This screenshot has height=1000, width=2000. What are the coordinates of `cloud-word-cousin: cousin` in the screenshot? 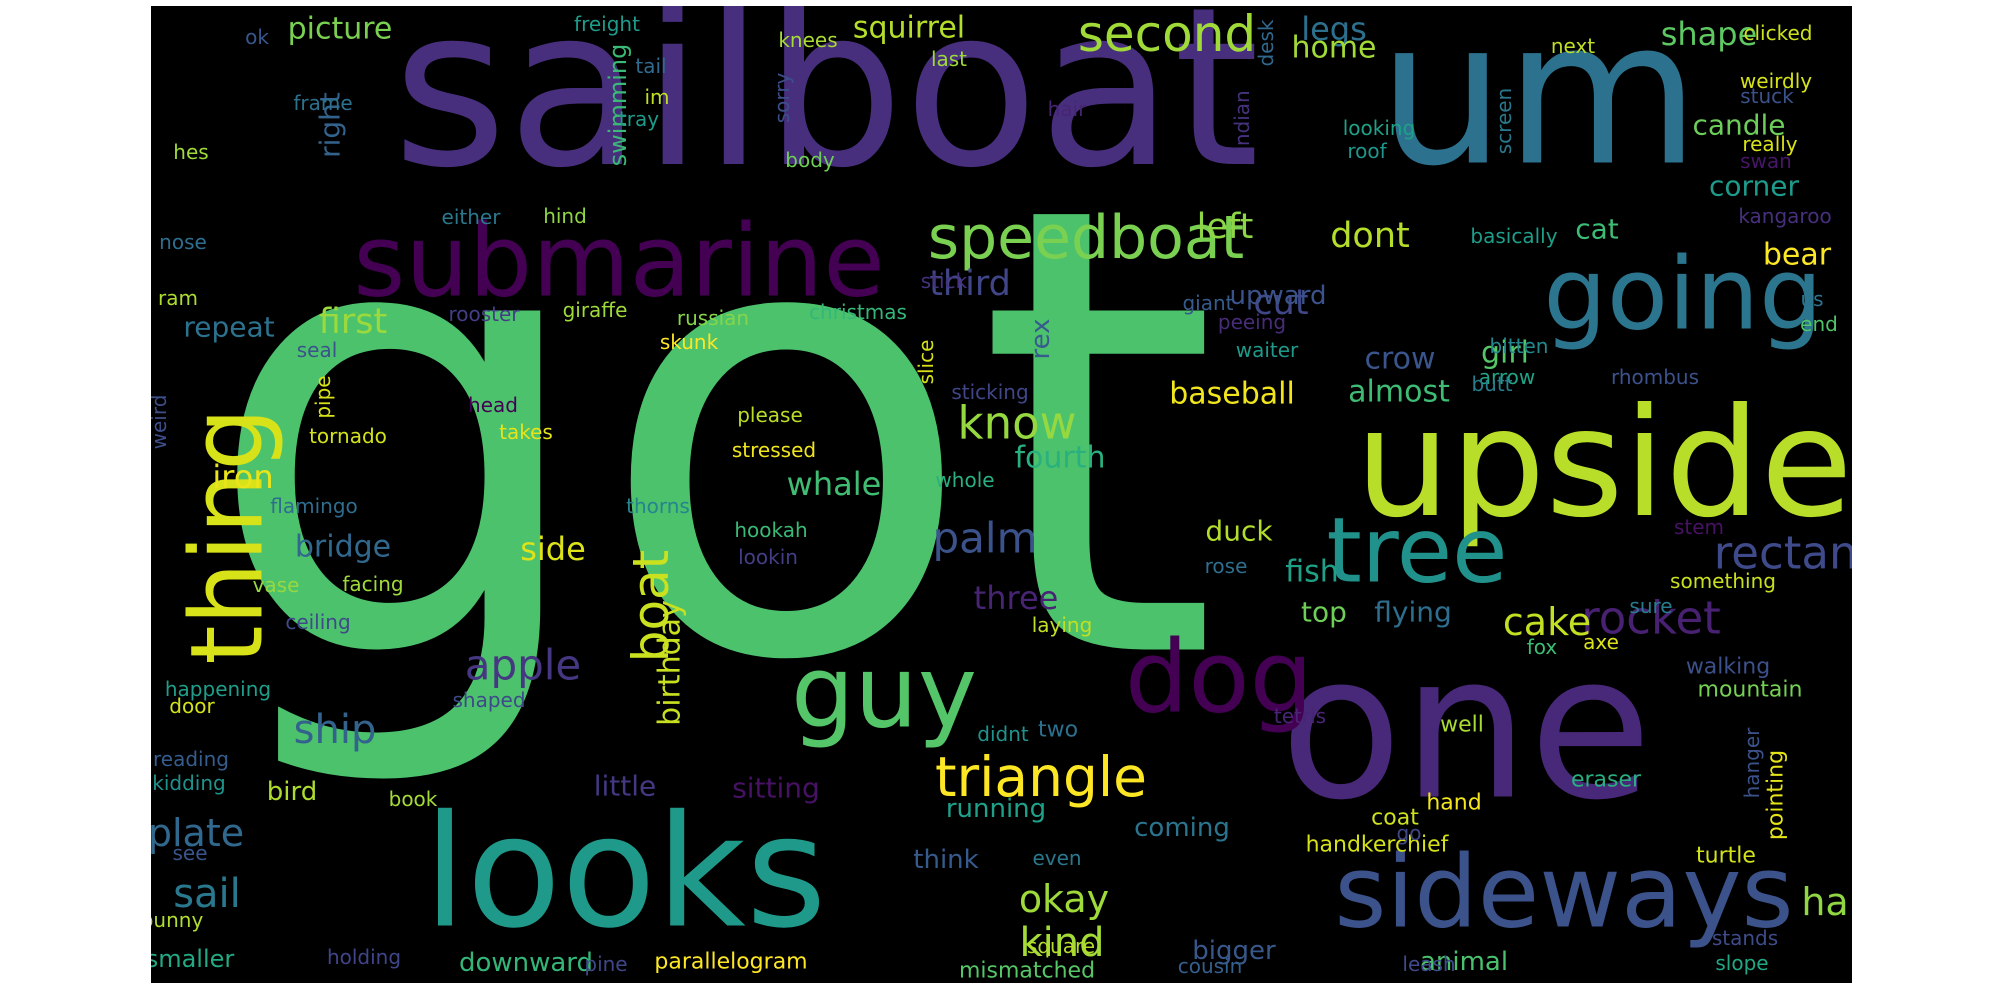 It's located at (1210, 966).